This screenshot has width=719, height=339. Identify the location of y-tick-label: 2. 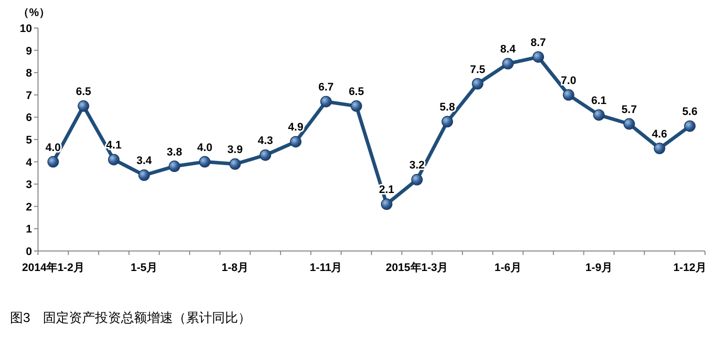
(29, 207).